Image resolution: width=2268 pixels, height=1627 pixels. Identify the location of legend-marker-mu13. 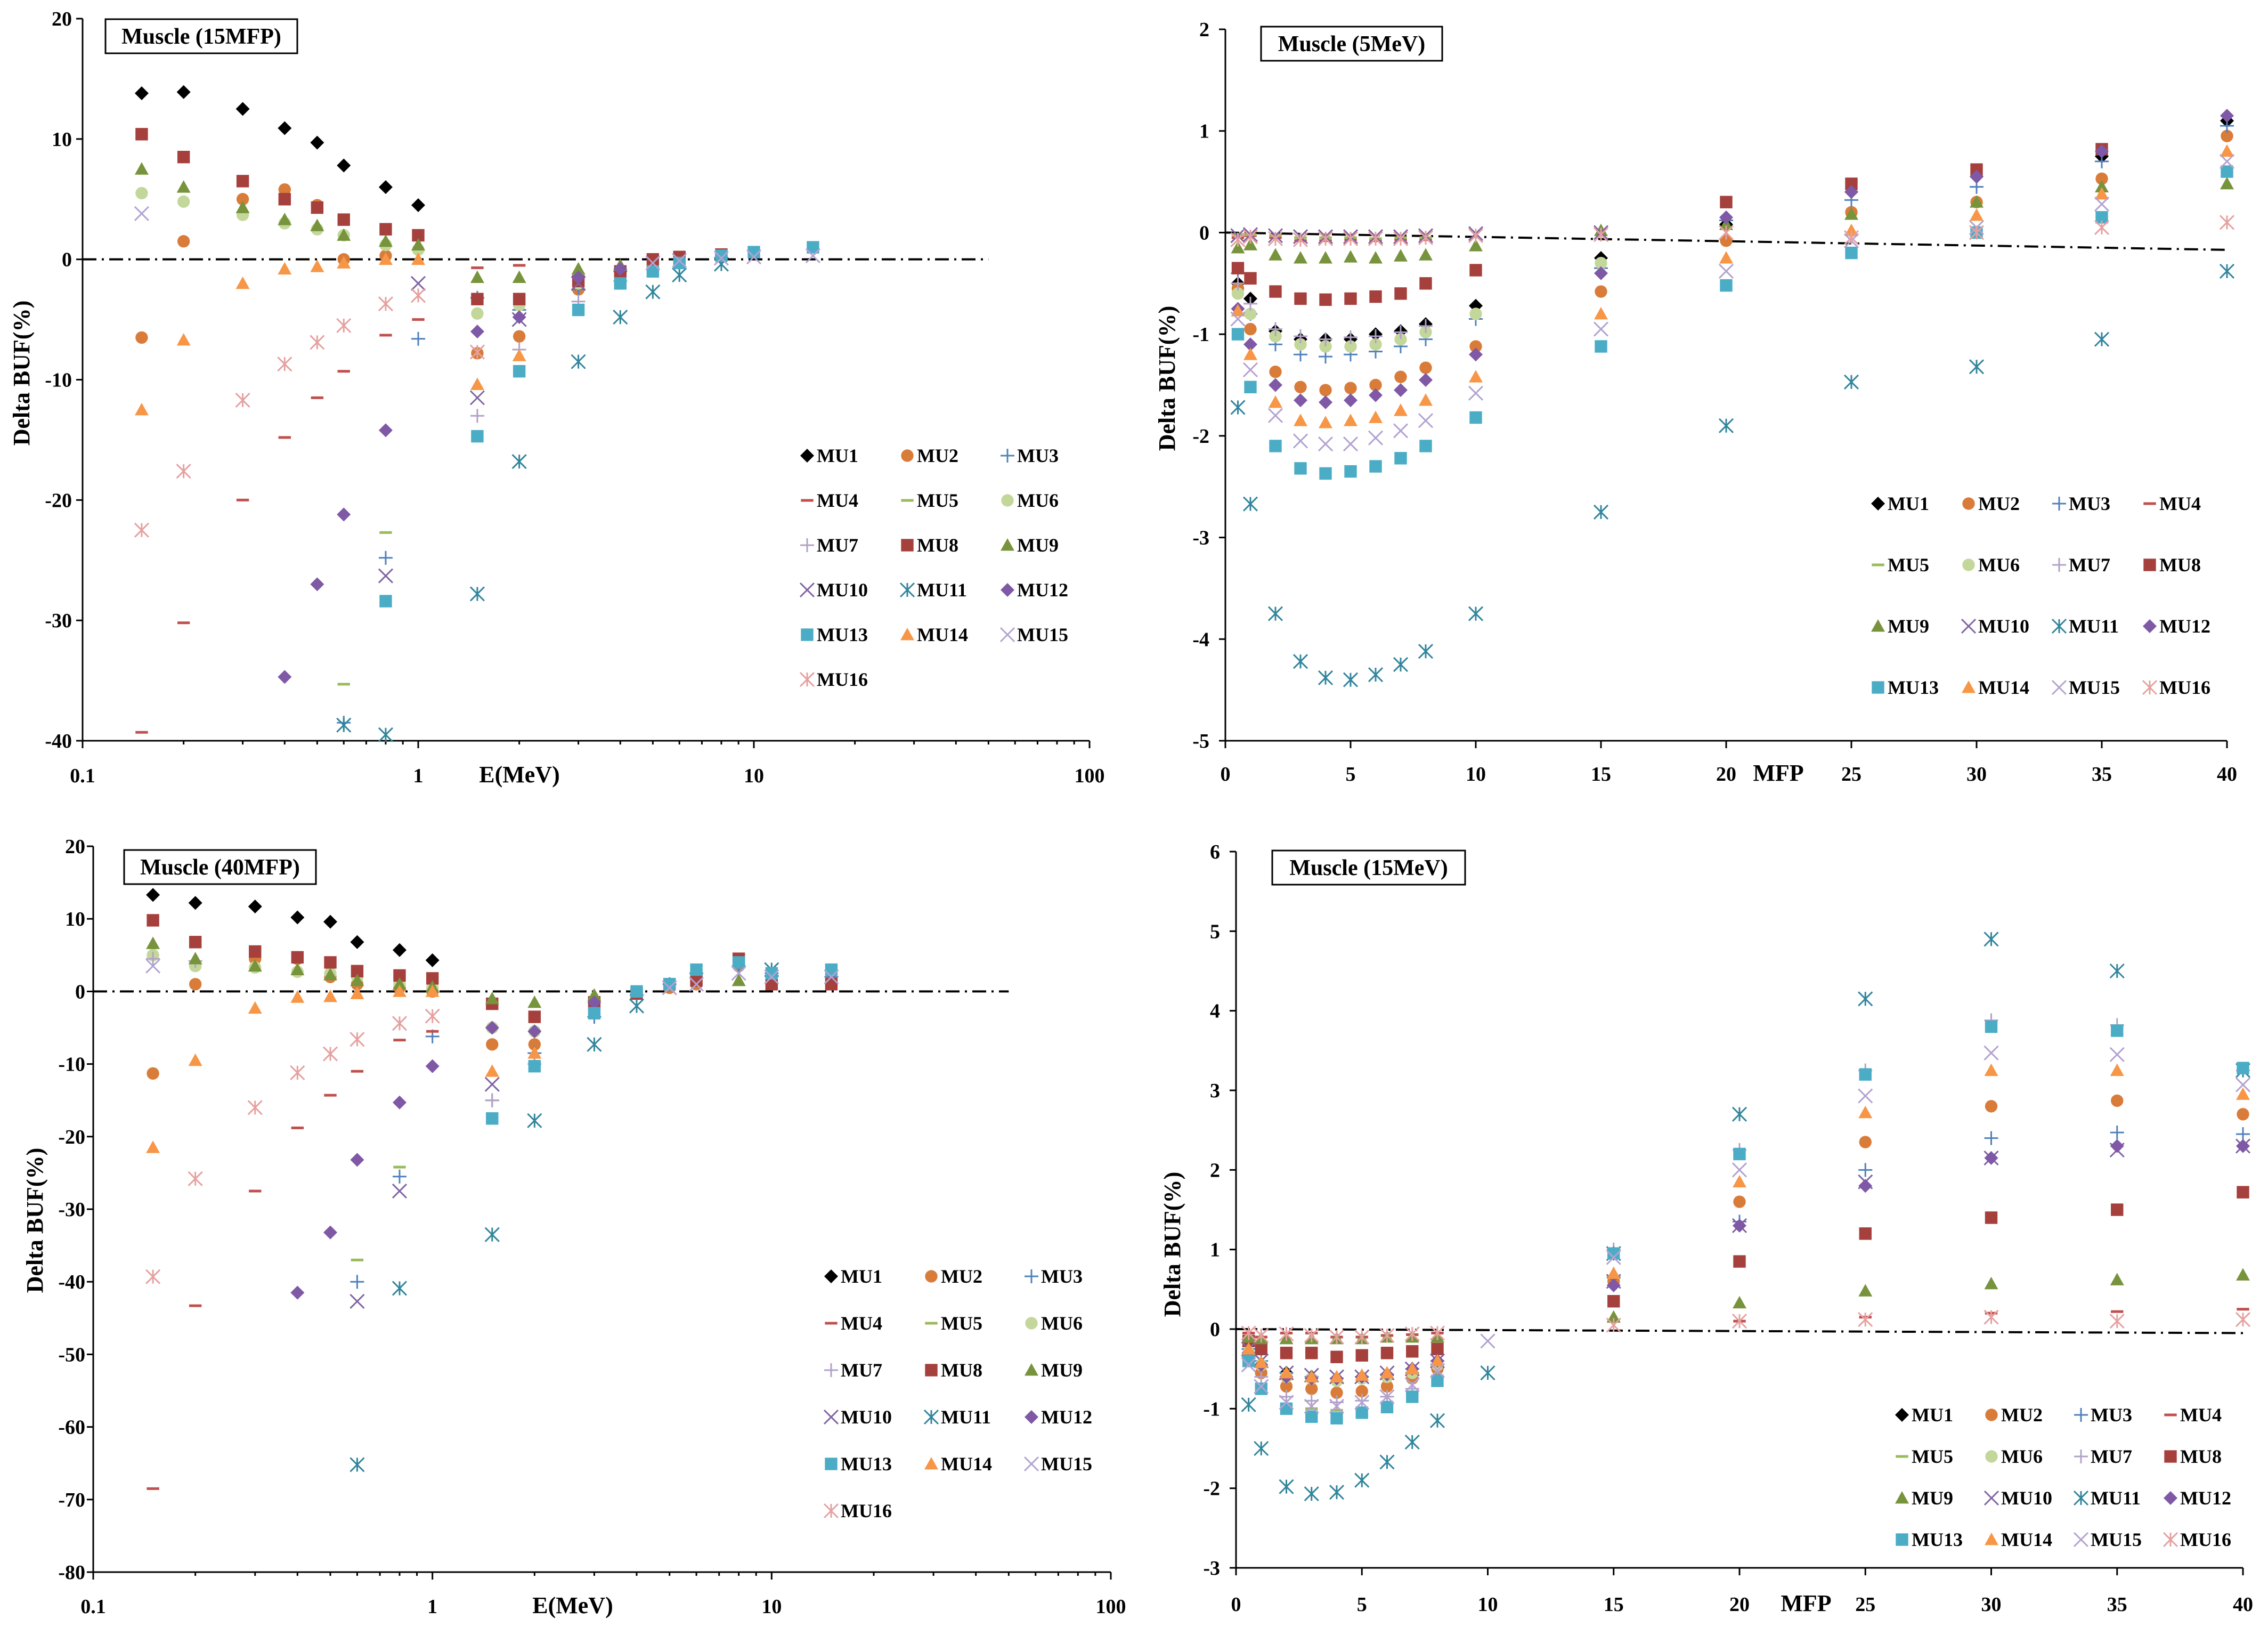
(1902, 1540).